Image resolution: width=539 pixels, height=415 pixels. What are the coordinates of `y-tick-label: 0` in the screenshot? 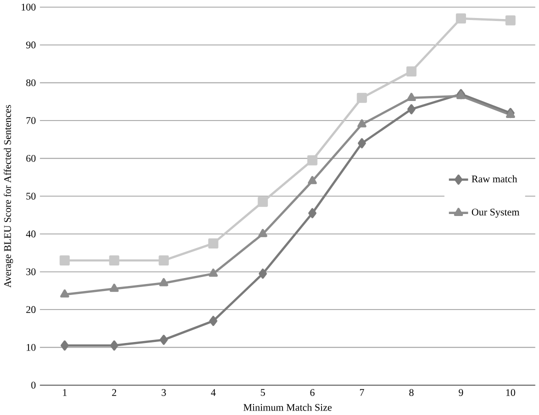 It's located at (33, 385).